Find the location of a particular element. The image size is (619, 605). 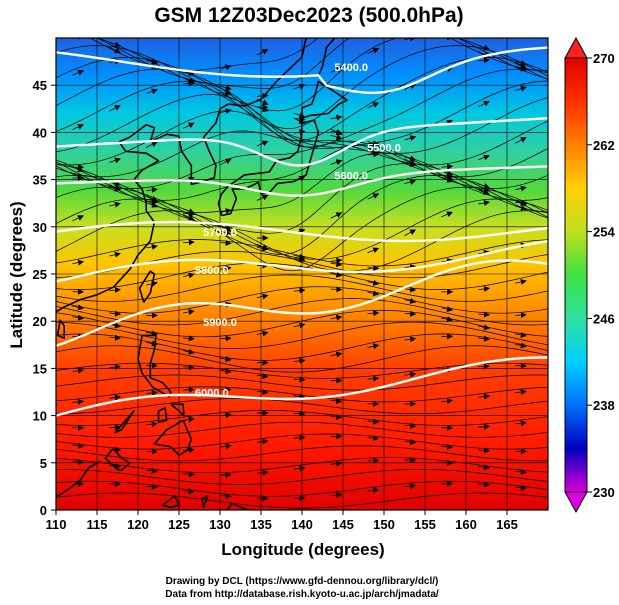

contour-label: 5400.0 is located at coordinates (351, 68).